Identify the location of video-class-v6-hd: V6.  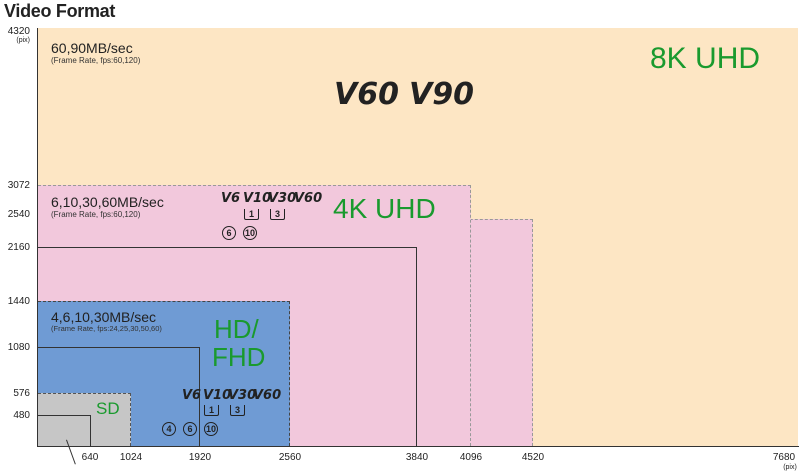
(192, 395).